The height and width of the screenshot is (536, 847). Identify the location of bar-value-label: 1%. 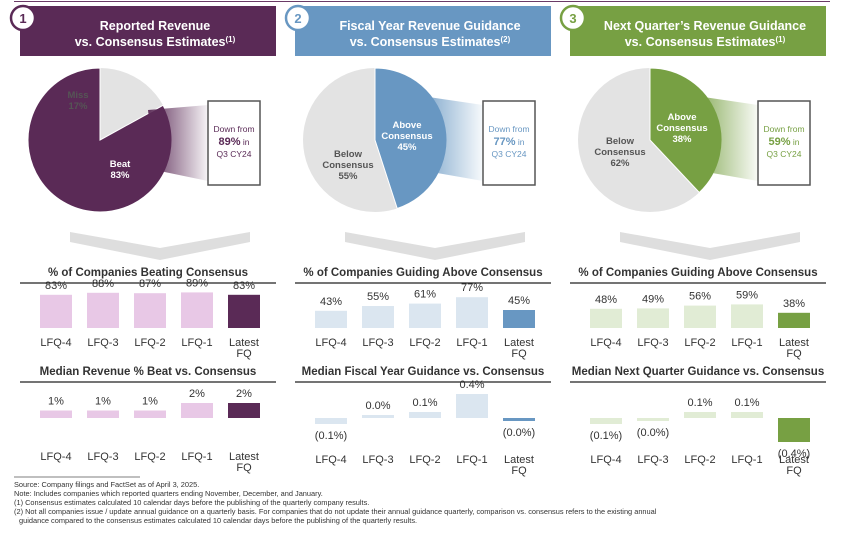
(103, 402).